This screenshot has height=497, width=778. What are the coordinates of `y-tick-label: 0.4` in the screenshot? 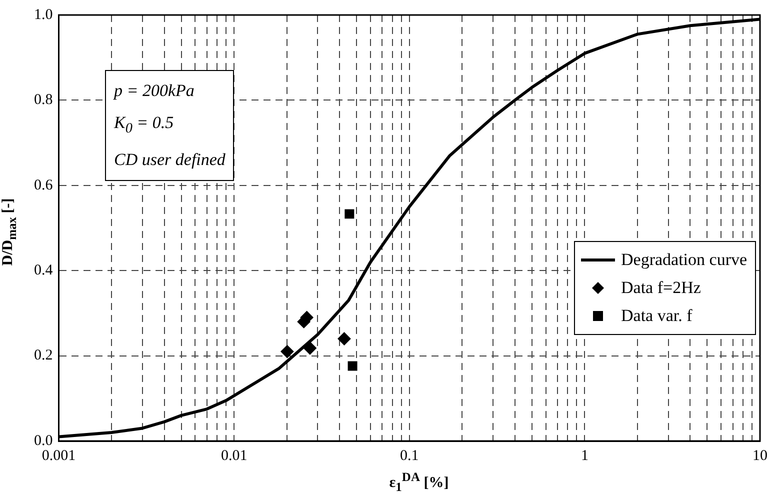 It's located at (44, 270).